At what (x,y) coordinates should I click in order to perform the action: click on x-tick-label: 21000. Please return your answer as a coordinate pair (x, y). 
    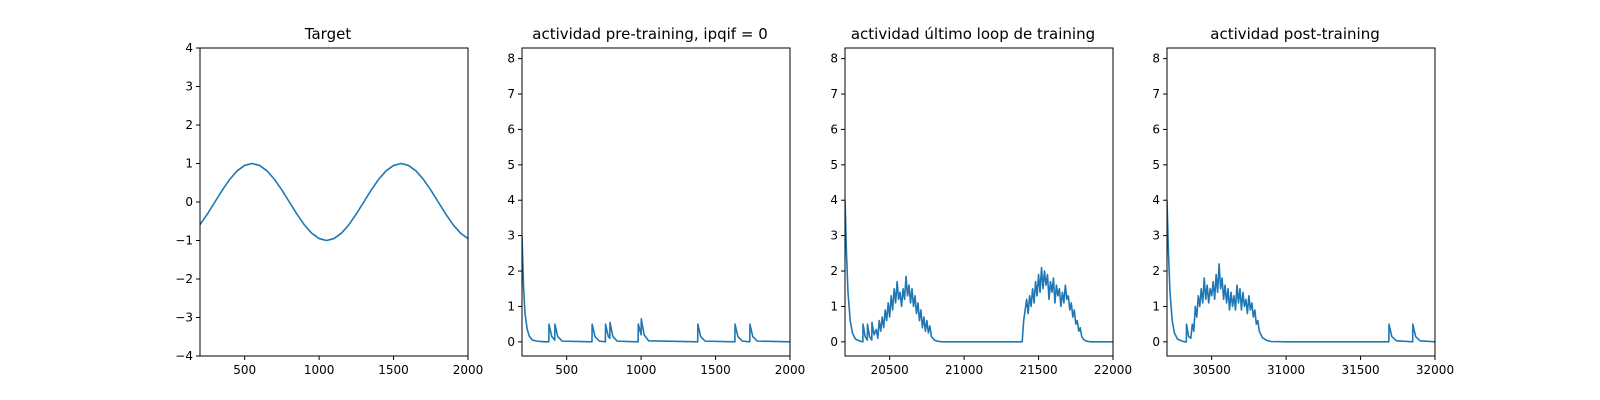
    Looking at the image, I should click on (964, 370).